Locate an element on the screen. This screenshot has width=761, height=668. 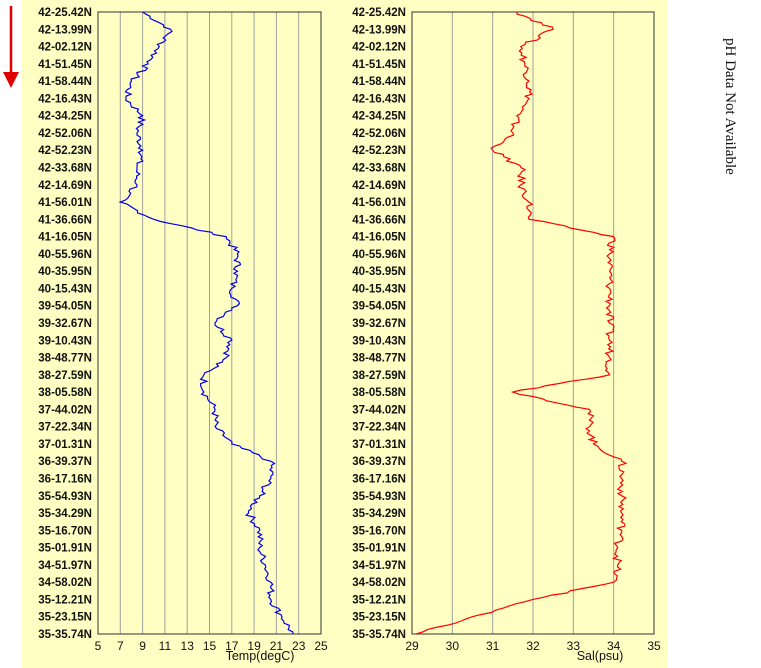
x-tick-label: 11 is located at coordinates (165, 646).